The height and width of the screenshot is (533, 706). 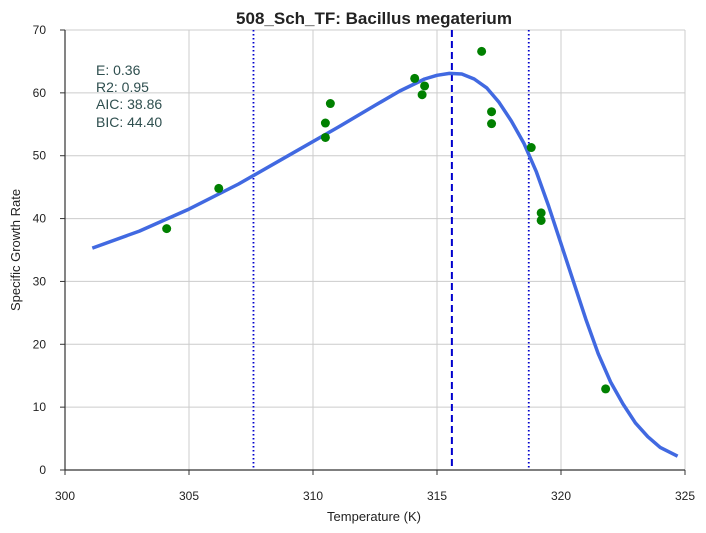 I want to click on x-tick-label: 305, so click(x=189, y=496).